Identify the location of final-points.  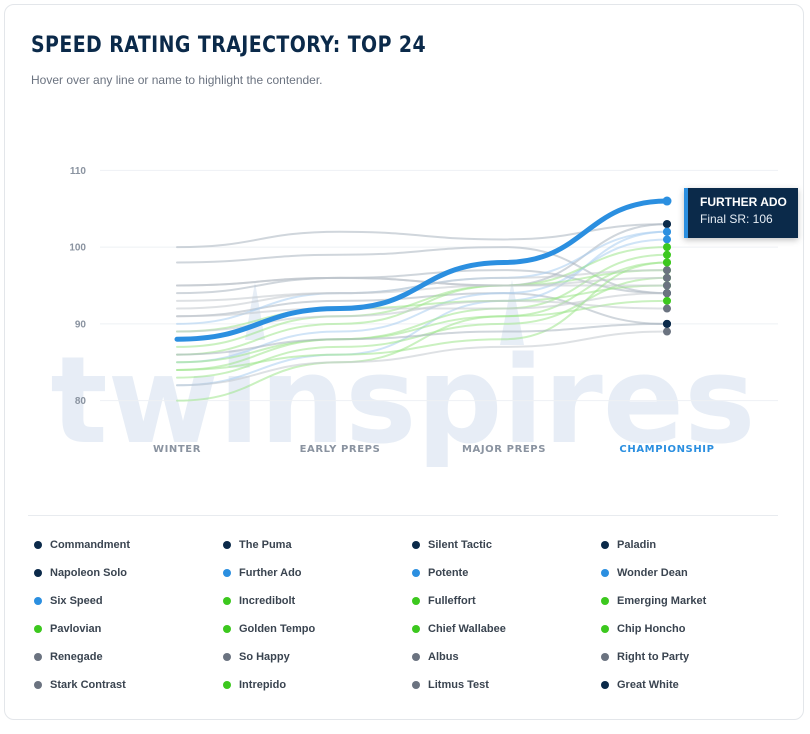
(667, 266).